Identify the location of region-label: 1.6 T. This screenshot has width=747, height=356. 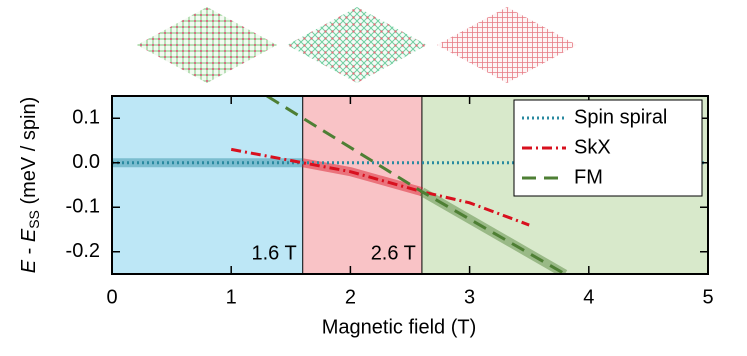
(274, 253).